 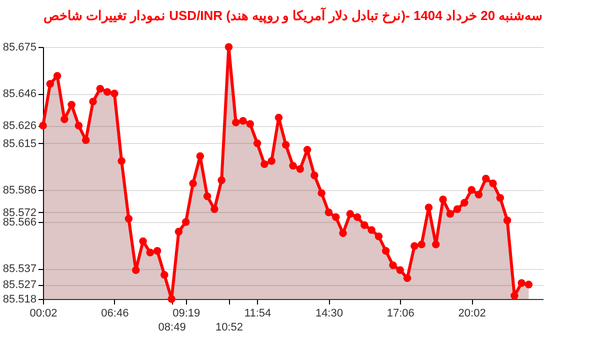 I want to click on y-tick-label: 85.646, so click(x=19, y=94).